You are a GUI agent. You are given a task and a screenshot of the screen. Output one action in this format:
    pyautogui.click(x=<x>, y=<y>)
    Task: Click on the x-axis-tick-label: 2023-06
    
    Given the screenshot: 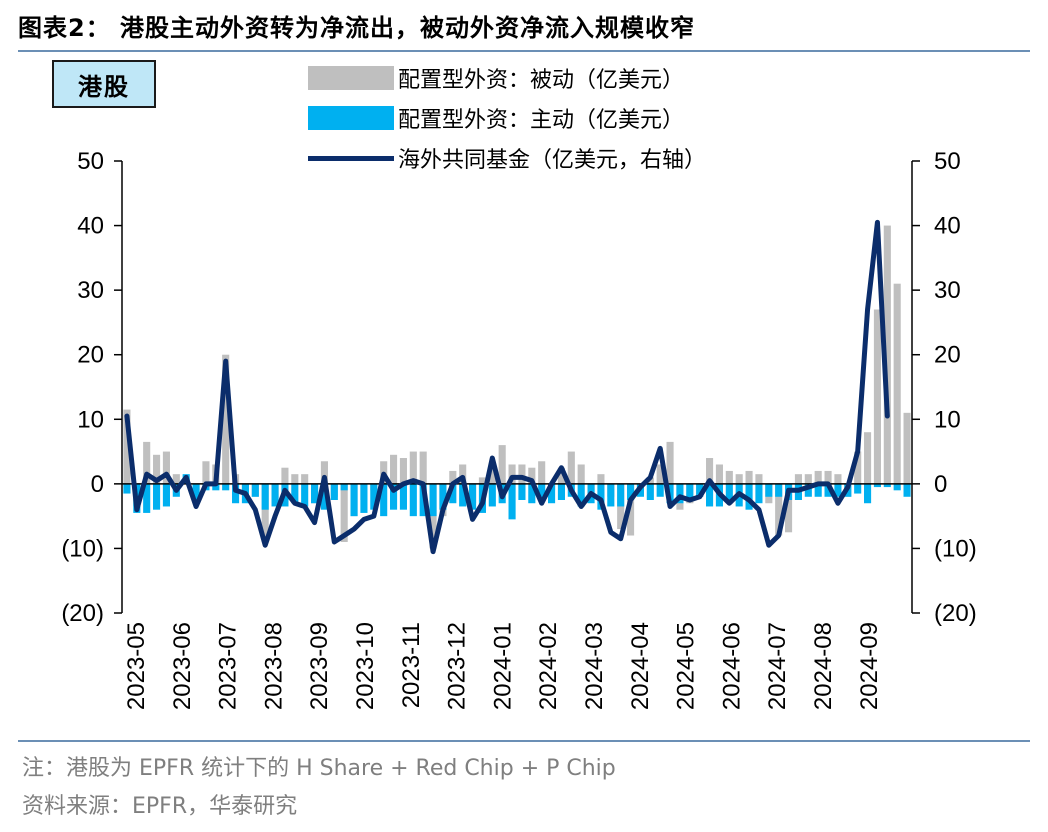 What is the action you would take?
    pyautogui.click(x=182, y=666)
    